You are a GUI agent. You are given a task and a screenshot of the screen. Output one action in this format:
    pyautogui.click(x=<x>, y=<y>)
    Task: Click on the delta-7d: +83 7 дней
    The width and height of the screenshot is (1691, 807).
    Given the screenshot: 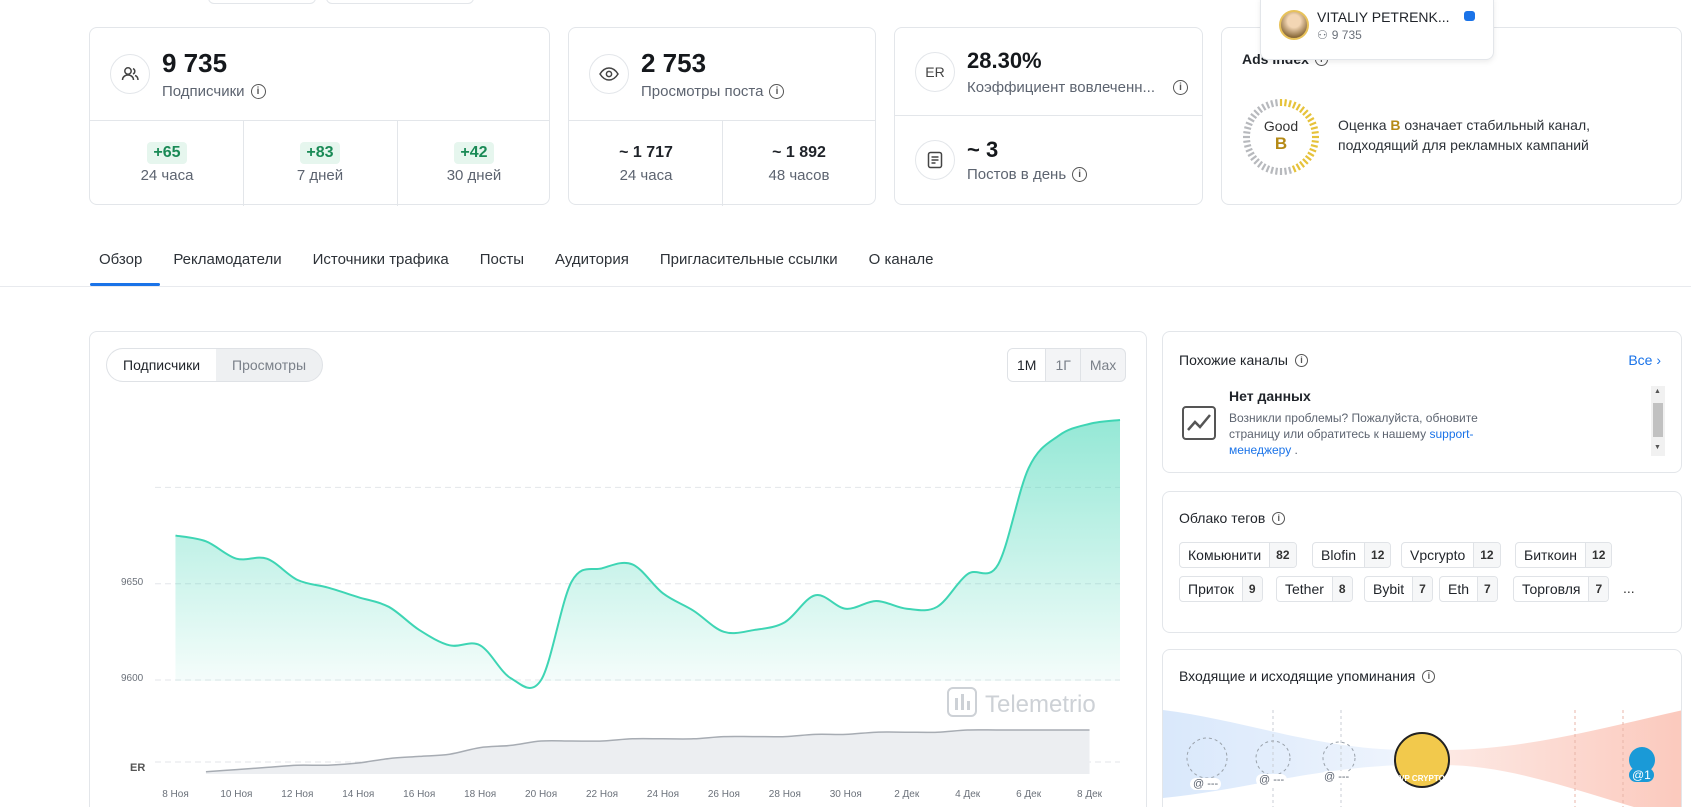 What is the action you would take?
    pyautogui.click(x=320, y=163)
    